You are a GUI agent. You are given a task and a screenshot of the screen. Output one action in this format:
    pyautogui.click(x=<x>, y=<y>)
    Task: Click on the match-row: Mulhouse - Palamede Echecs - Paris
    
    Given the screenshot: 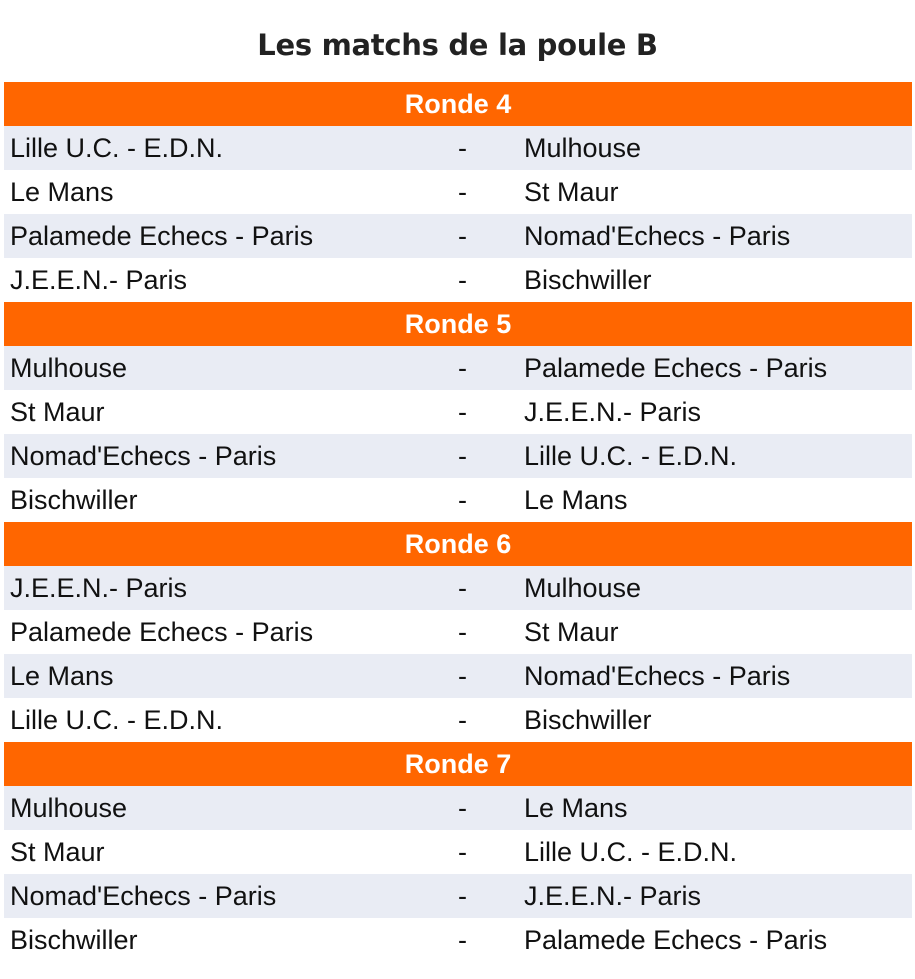 What is the action you would take?
    pyautogui.click(x=458, y=368)
    